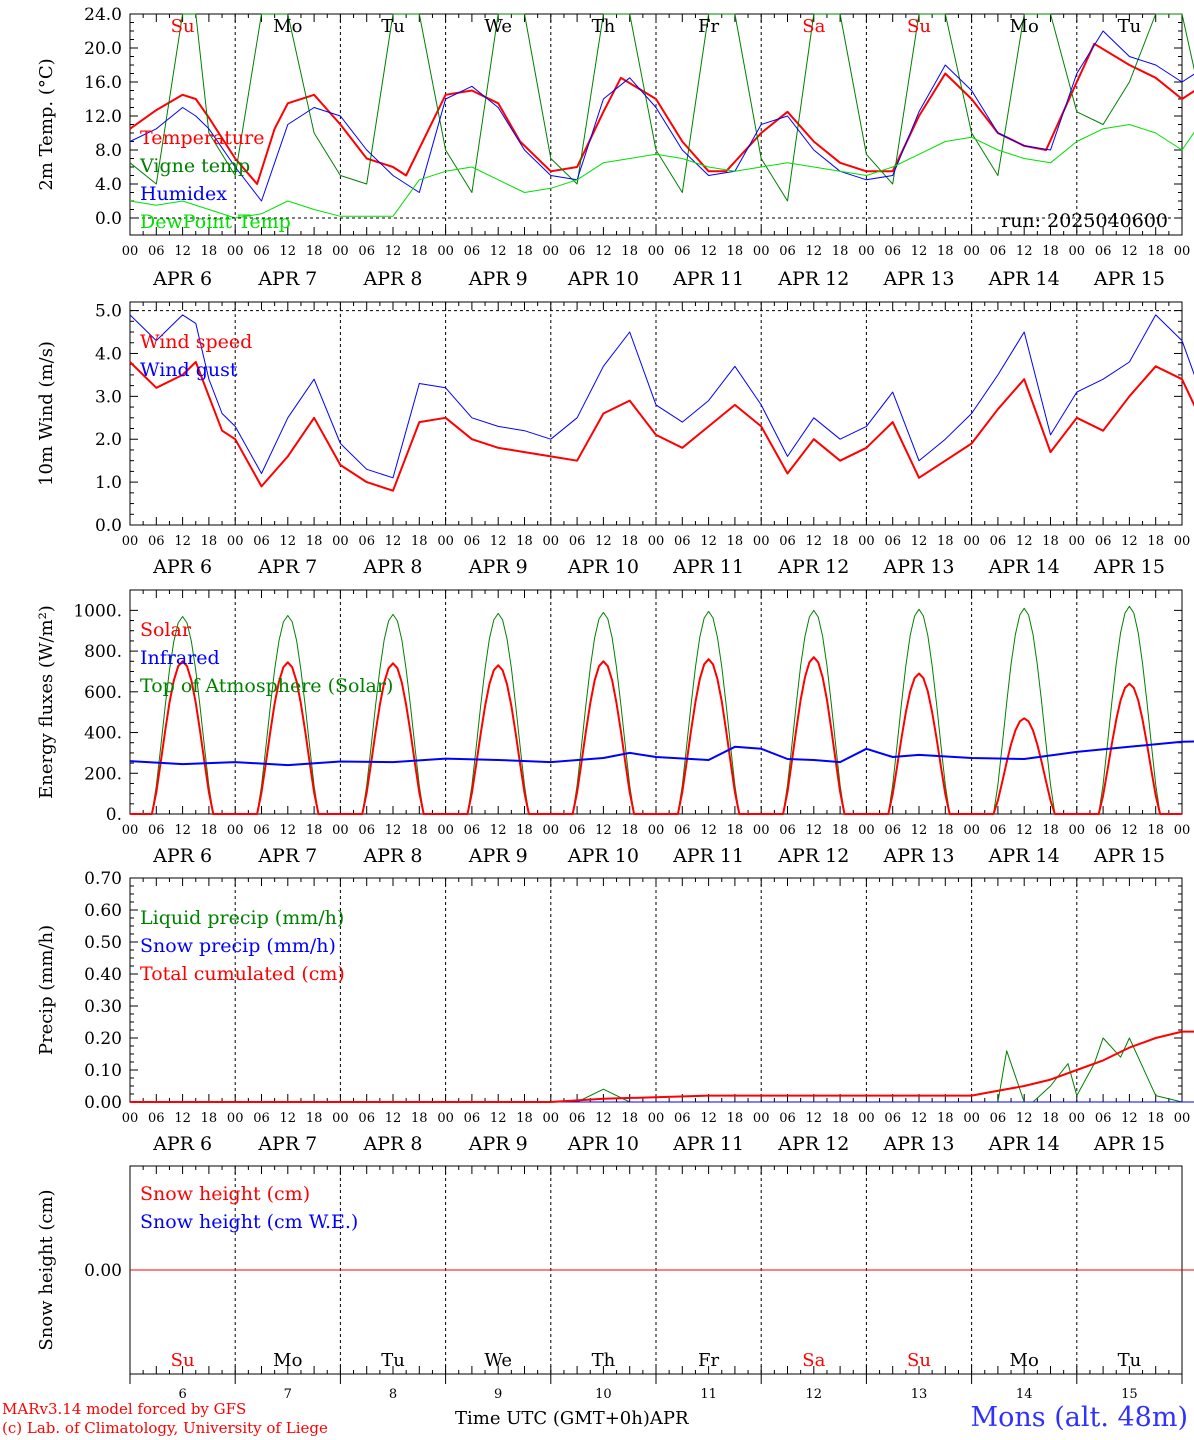 This screenshot has height=1440, width=1194. What do you see at coordinates (103, 1007) in the screenshot?
I see `y-tick-label: 0.30` at bounding box center [103, 1007].